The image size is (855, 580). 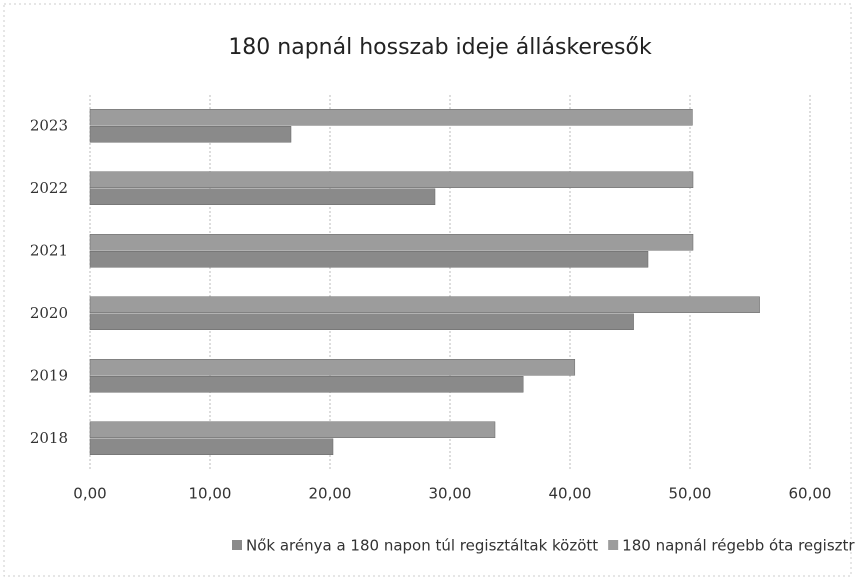 I want to click on x-tick-label: 0,00, so click(x=89, y=494).